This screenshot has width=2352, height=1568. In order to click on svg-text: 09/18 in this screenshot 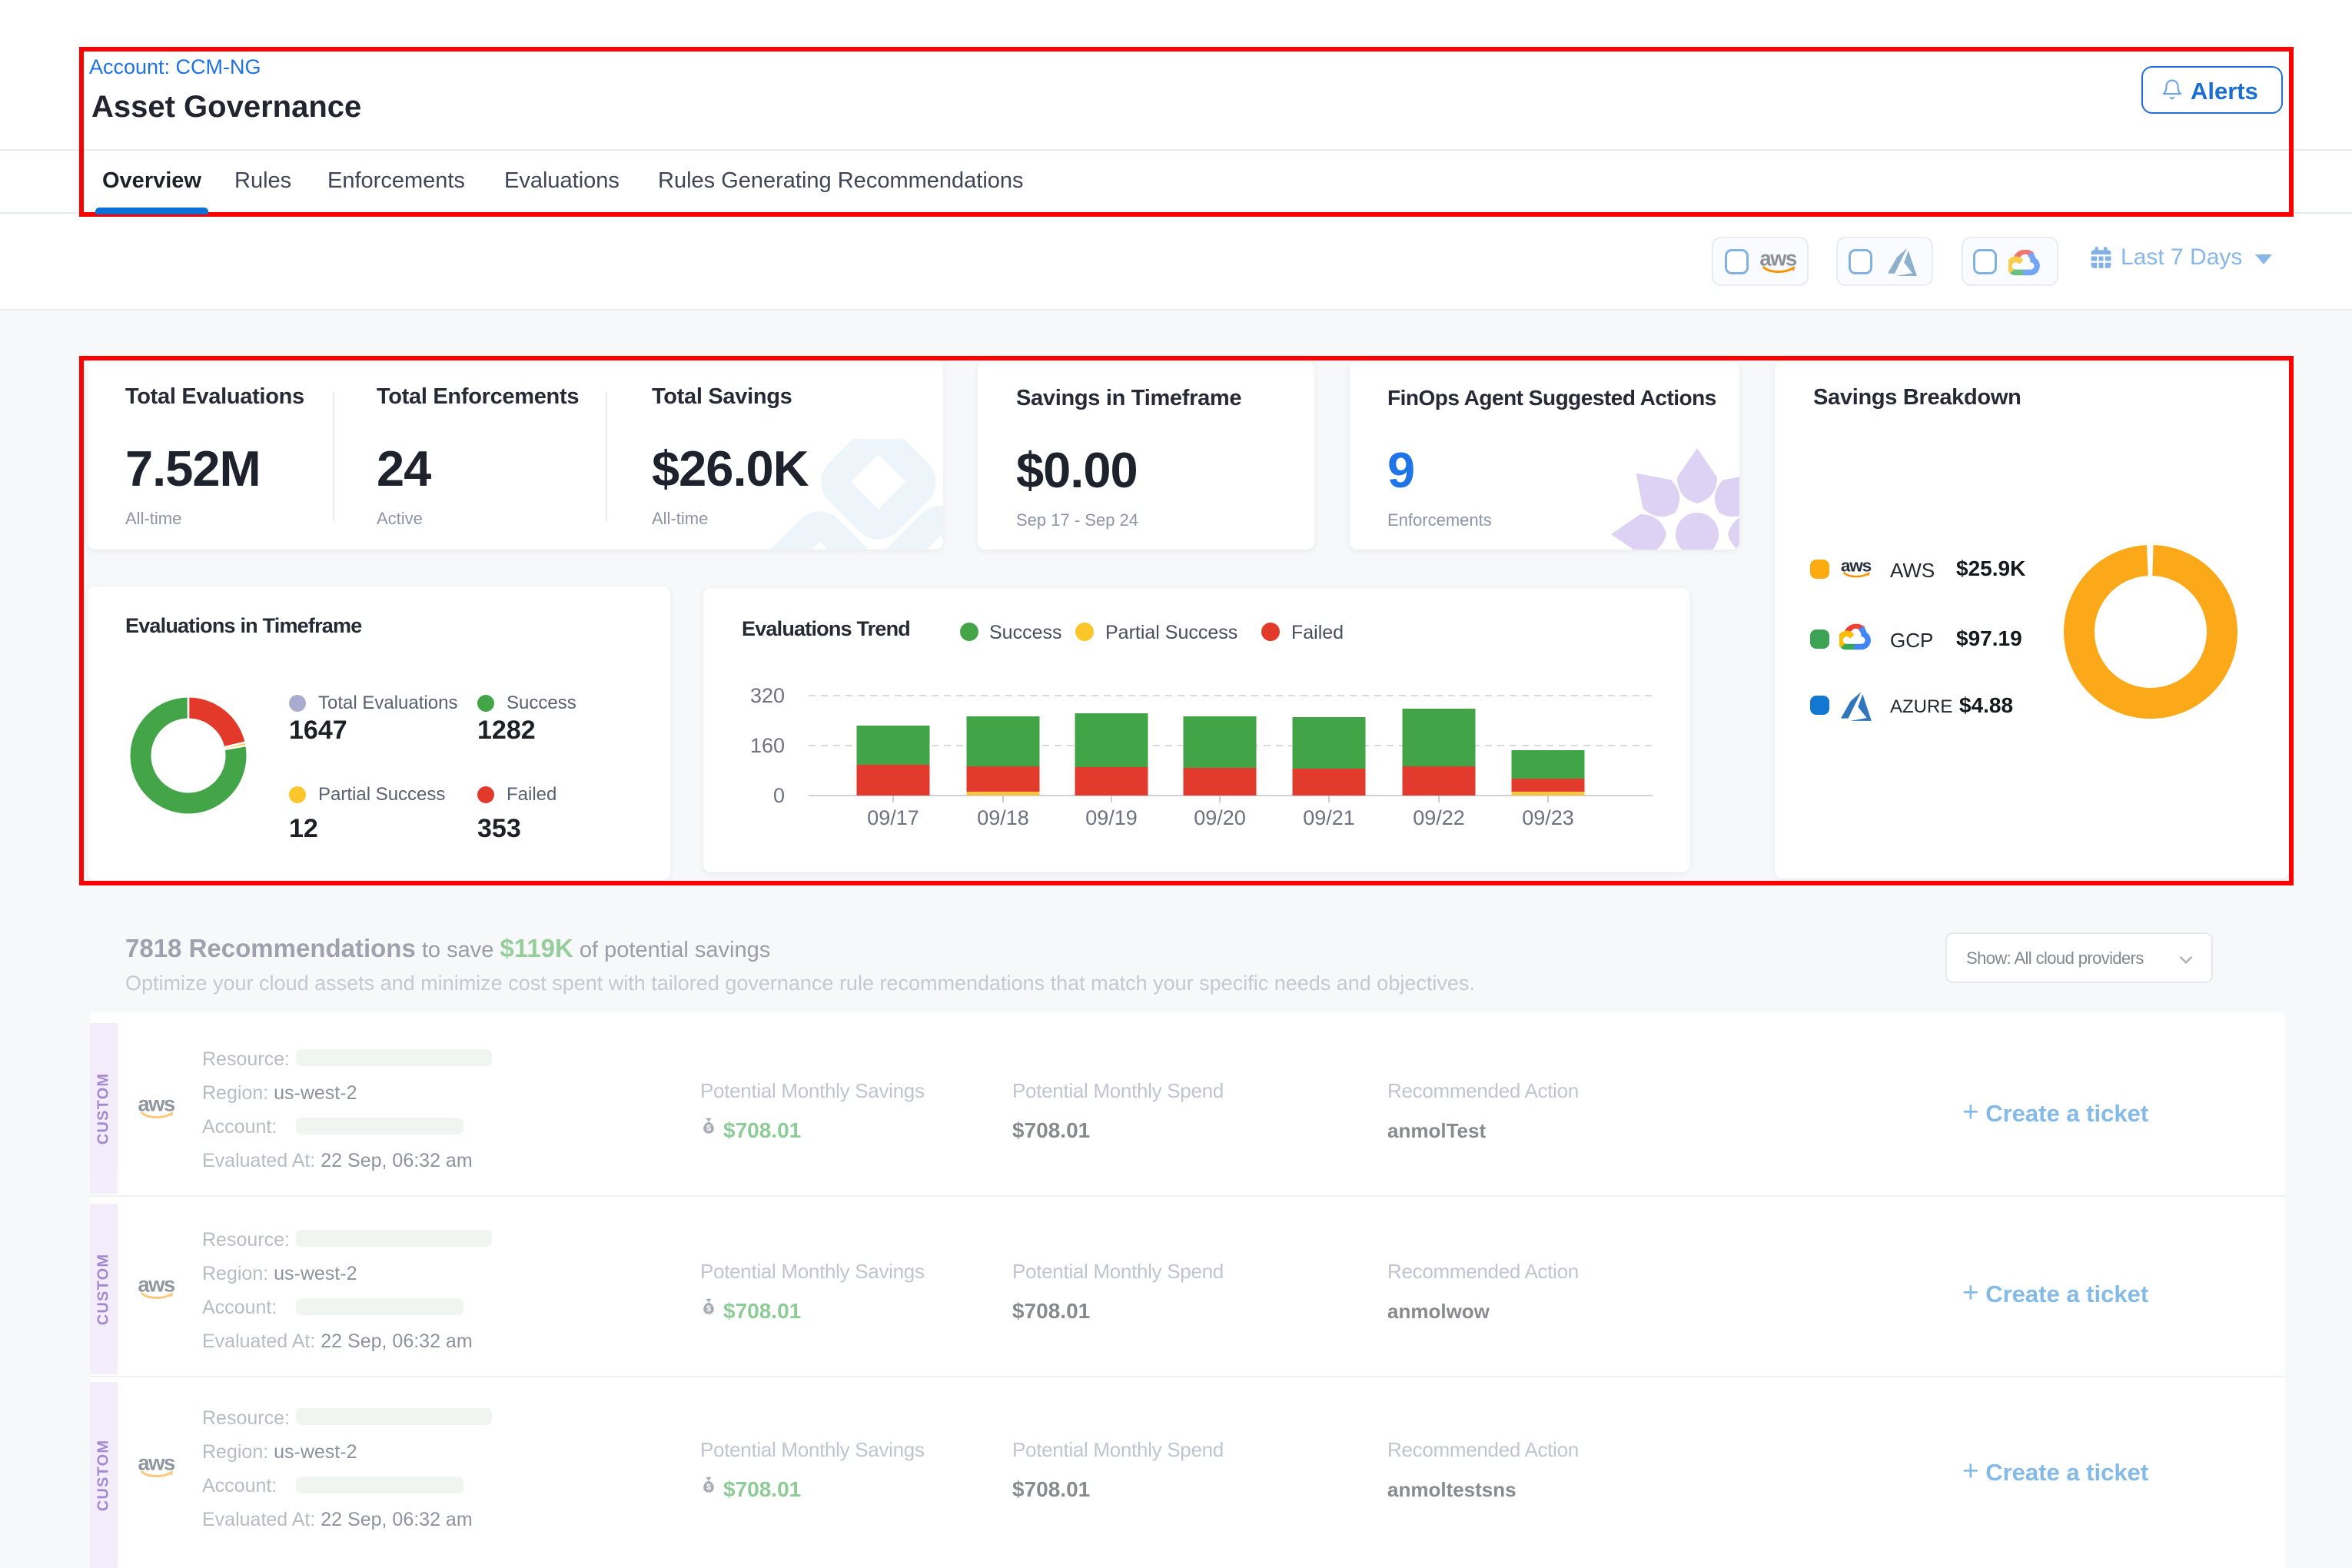, I will do `click(1003, 817)`.